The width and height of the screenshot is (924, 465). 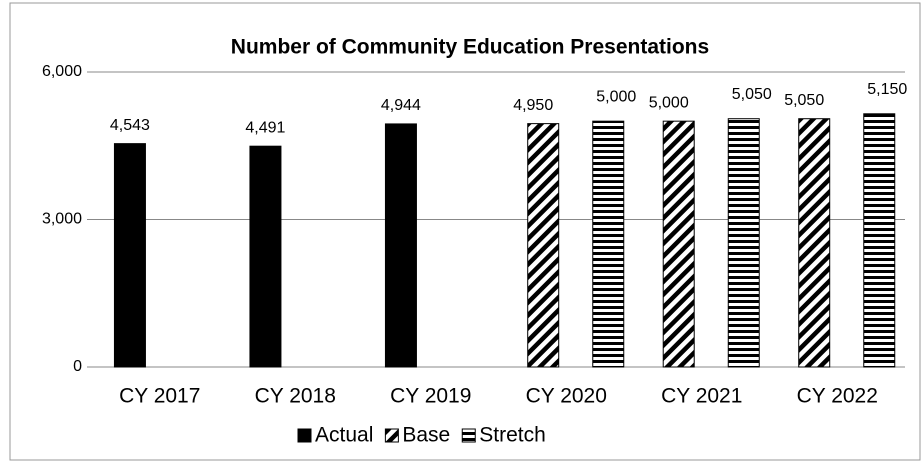 I want to click on x-tick-label: CY 2017, so click(x=159, y=396).